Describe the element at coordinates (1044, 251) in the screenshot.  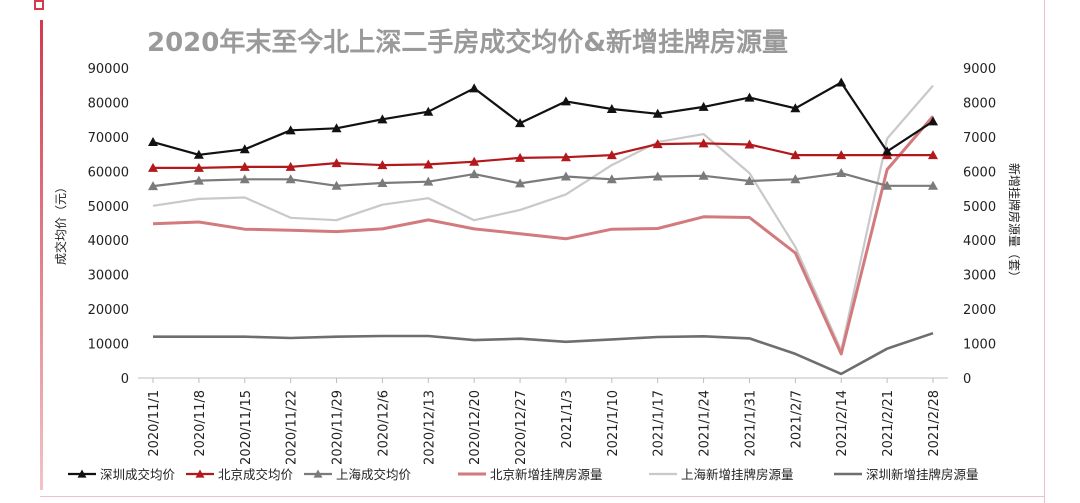
I see `decorative-frame-right-border` at that location.